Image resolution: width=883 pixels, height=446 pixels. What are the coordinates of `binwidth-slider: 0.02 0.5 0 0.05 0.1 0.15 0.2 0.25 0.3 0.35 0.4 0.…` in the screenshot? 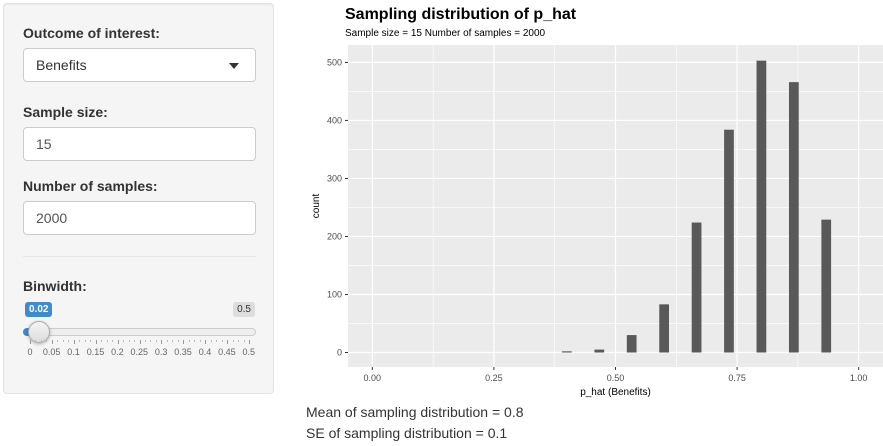 It's located at (143, 332).